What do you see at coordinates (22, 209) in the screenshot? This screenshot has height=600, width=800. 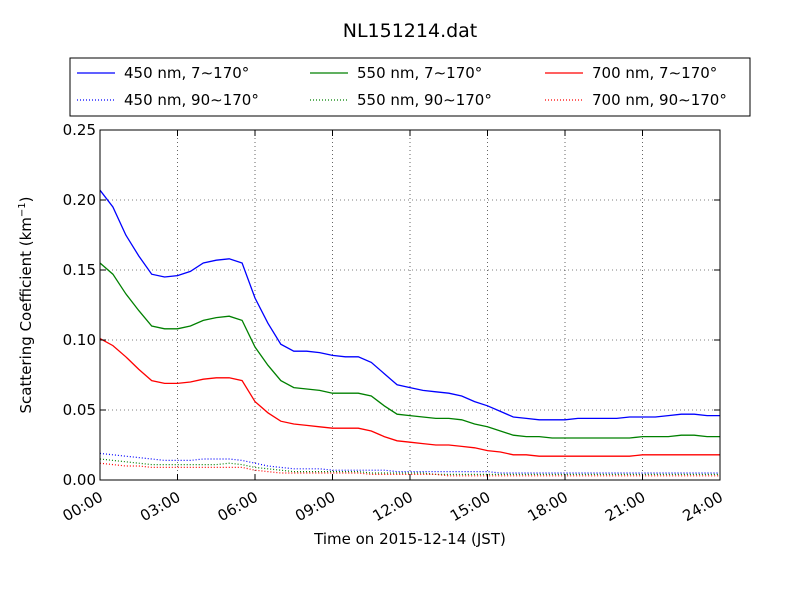 I see `y-axis-label-unit-exp: −1` at bounding box center [22, 209].